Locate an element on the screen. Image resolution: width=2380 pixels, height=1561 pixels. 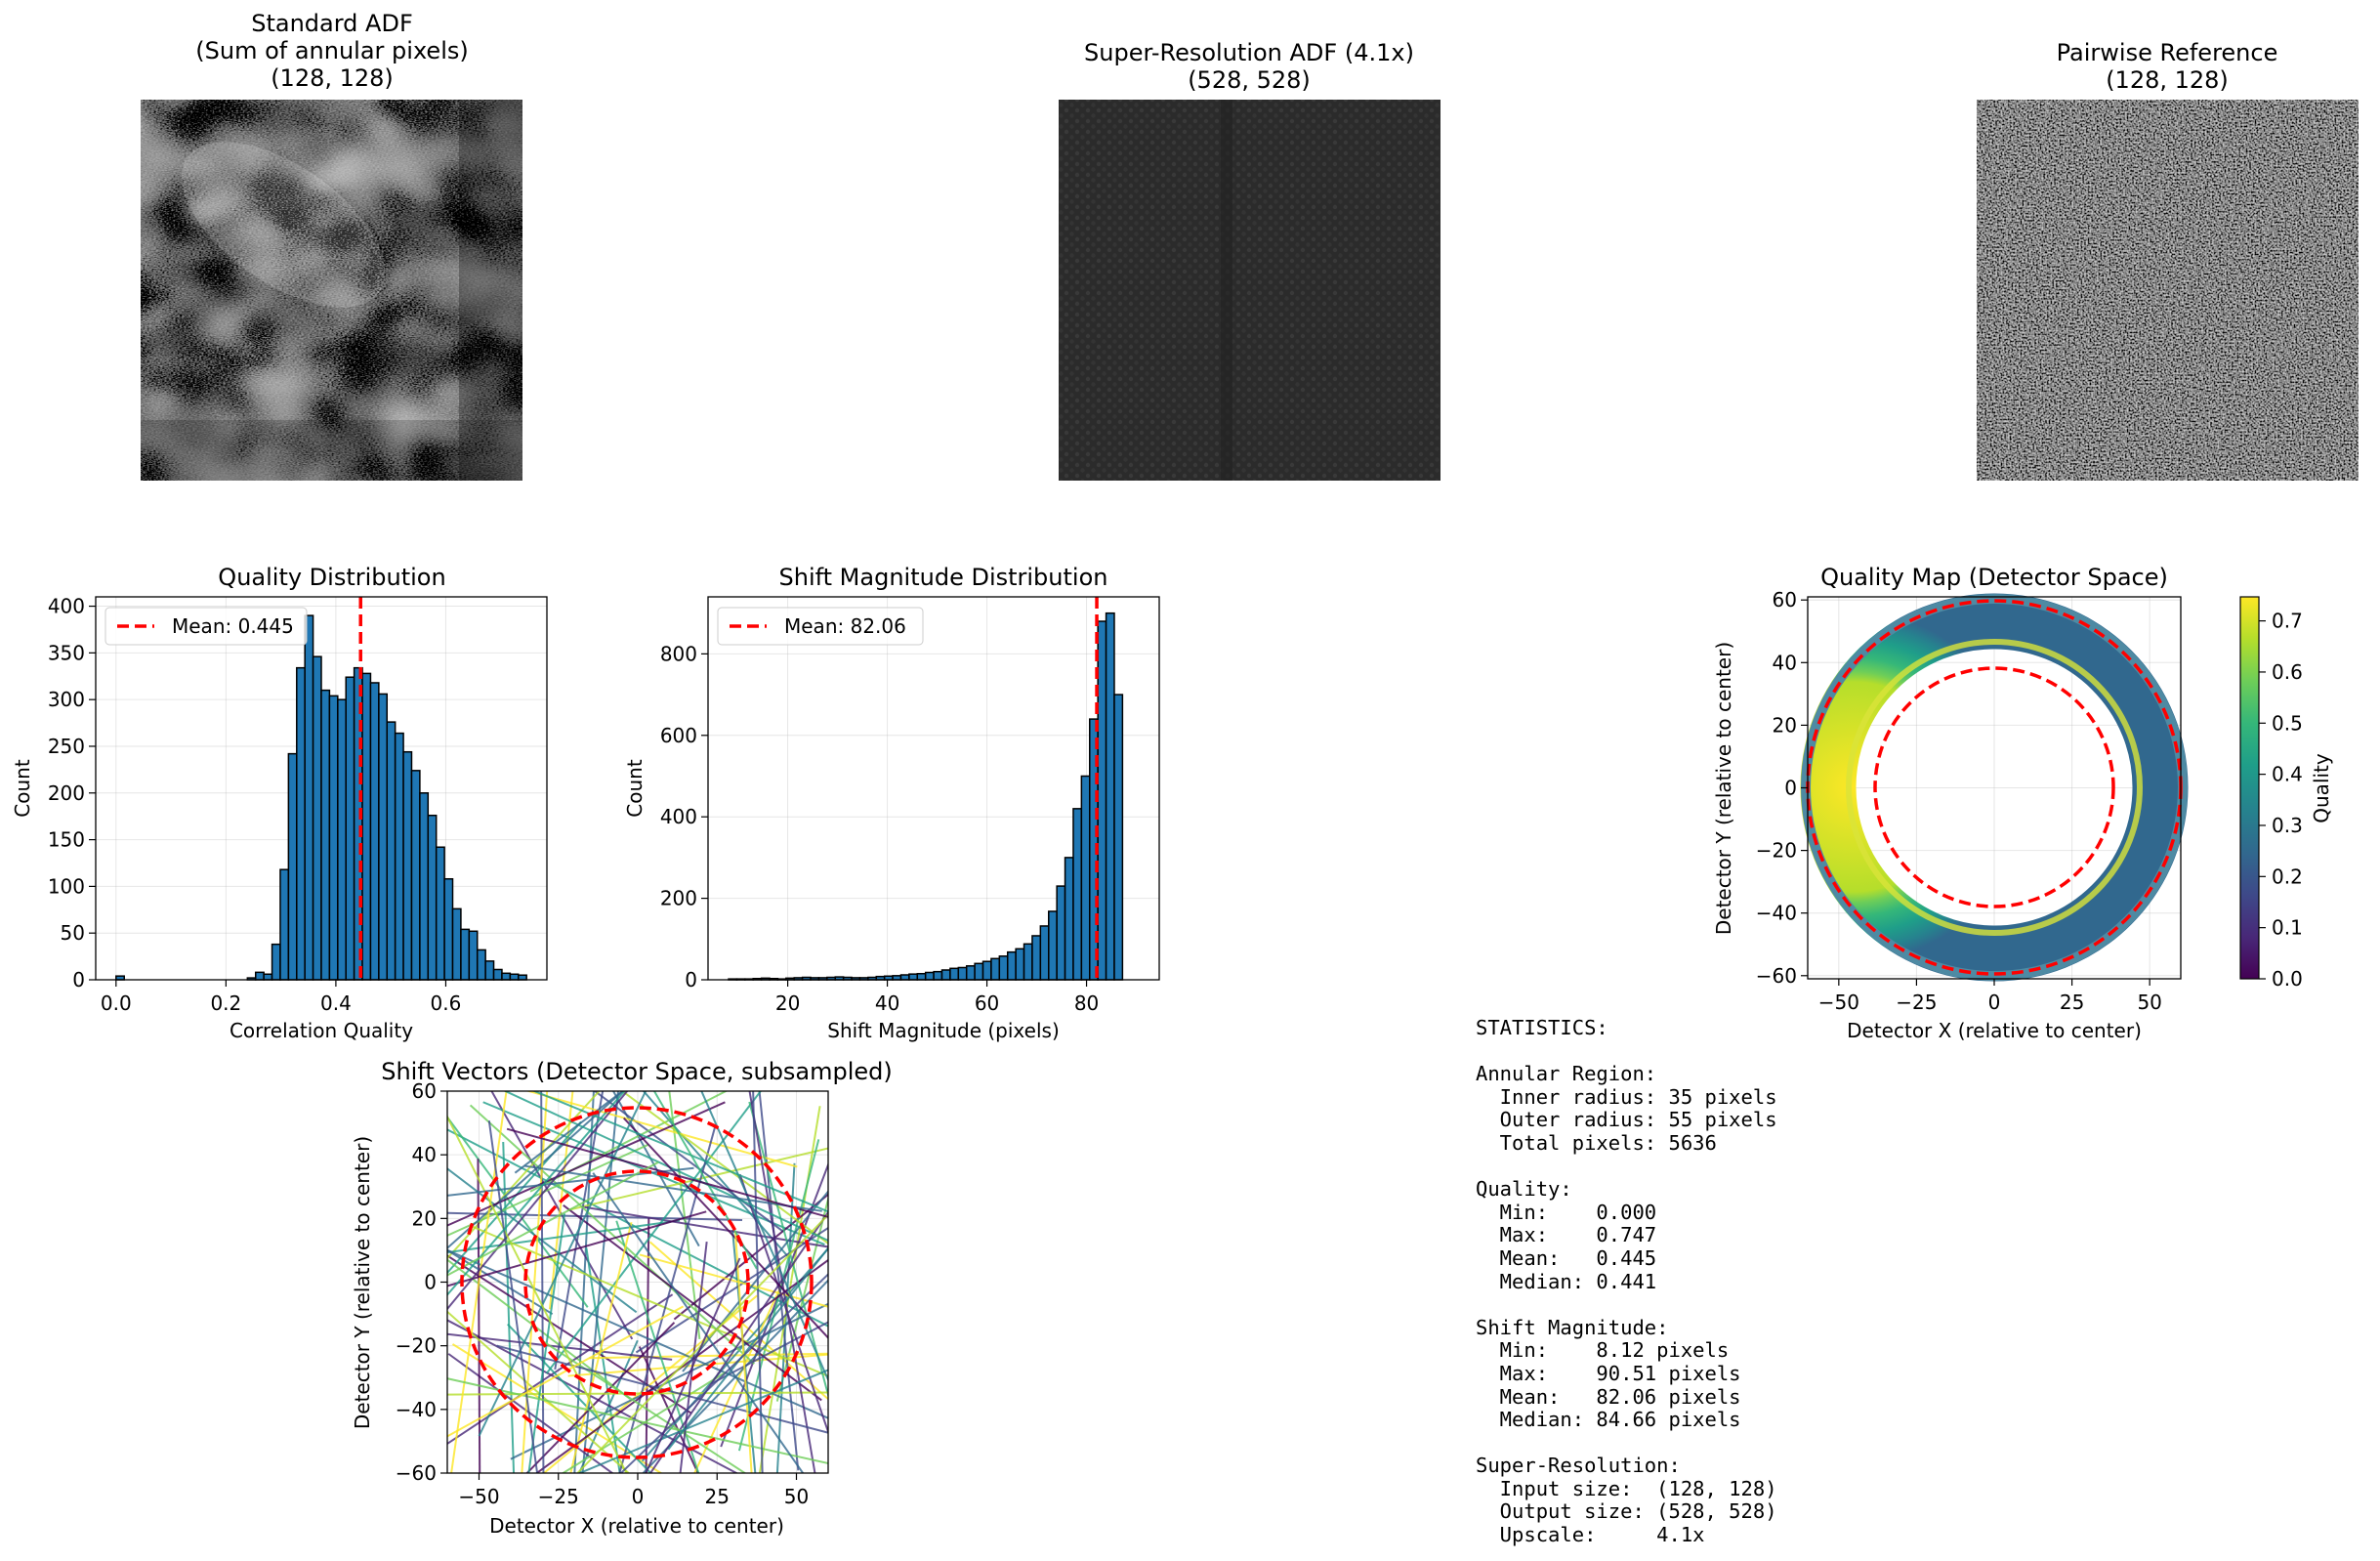
shift-xtick: 20 is located at coordinates (787, 1003).